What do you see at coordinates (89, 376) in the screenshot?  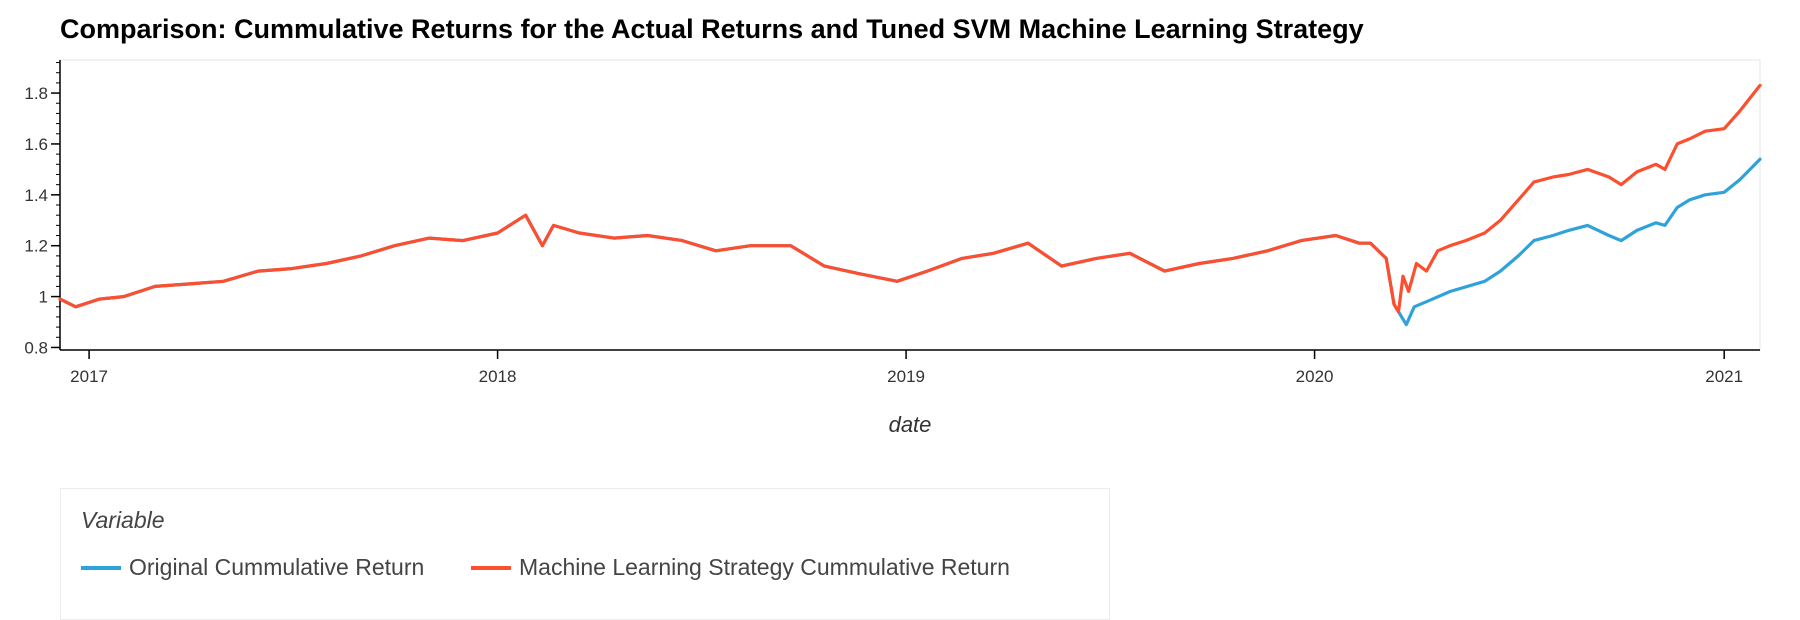 I see `x-tick-label: 2017` at bounding box center [89, 376].